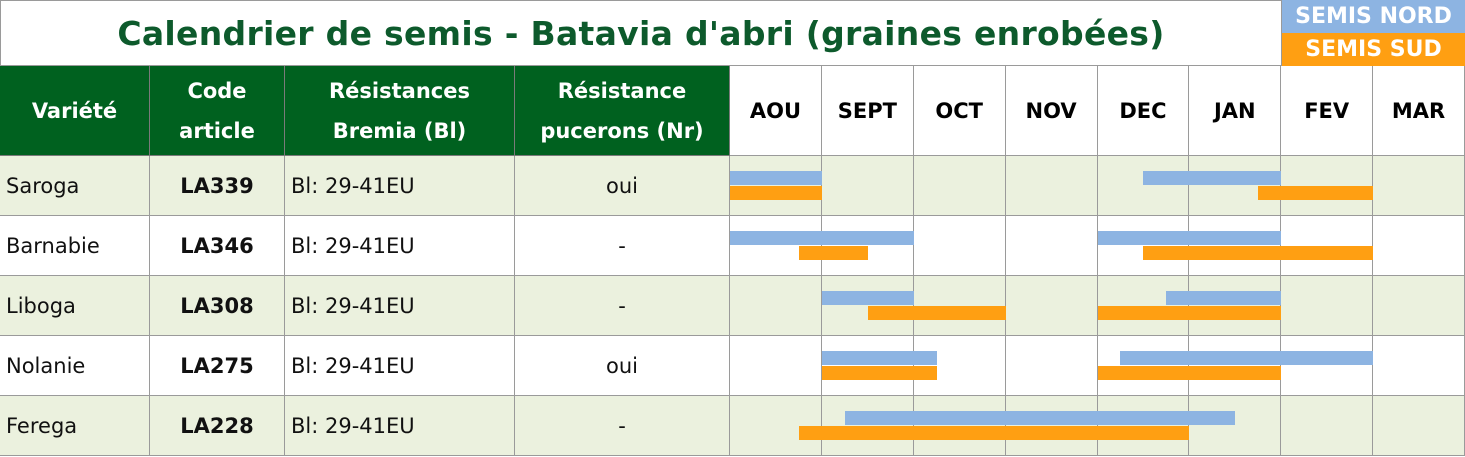  What do you see at coordinates (75, 426) in the screenshot?
I see `cell-variety: Ferega` at bounding box center [75, 426].